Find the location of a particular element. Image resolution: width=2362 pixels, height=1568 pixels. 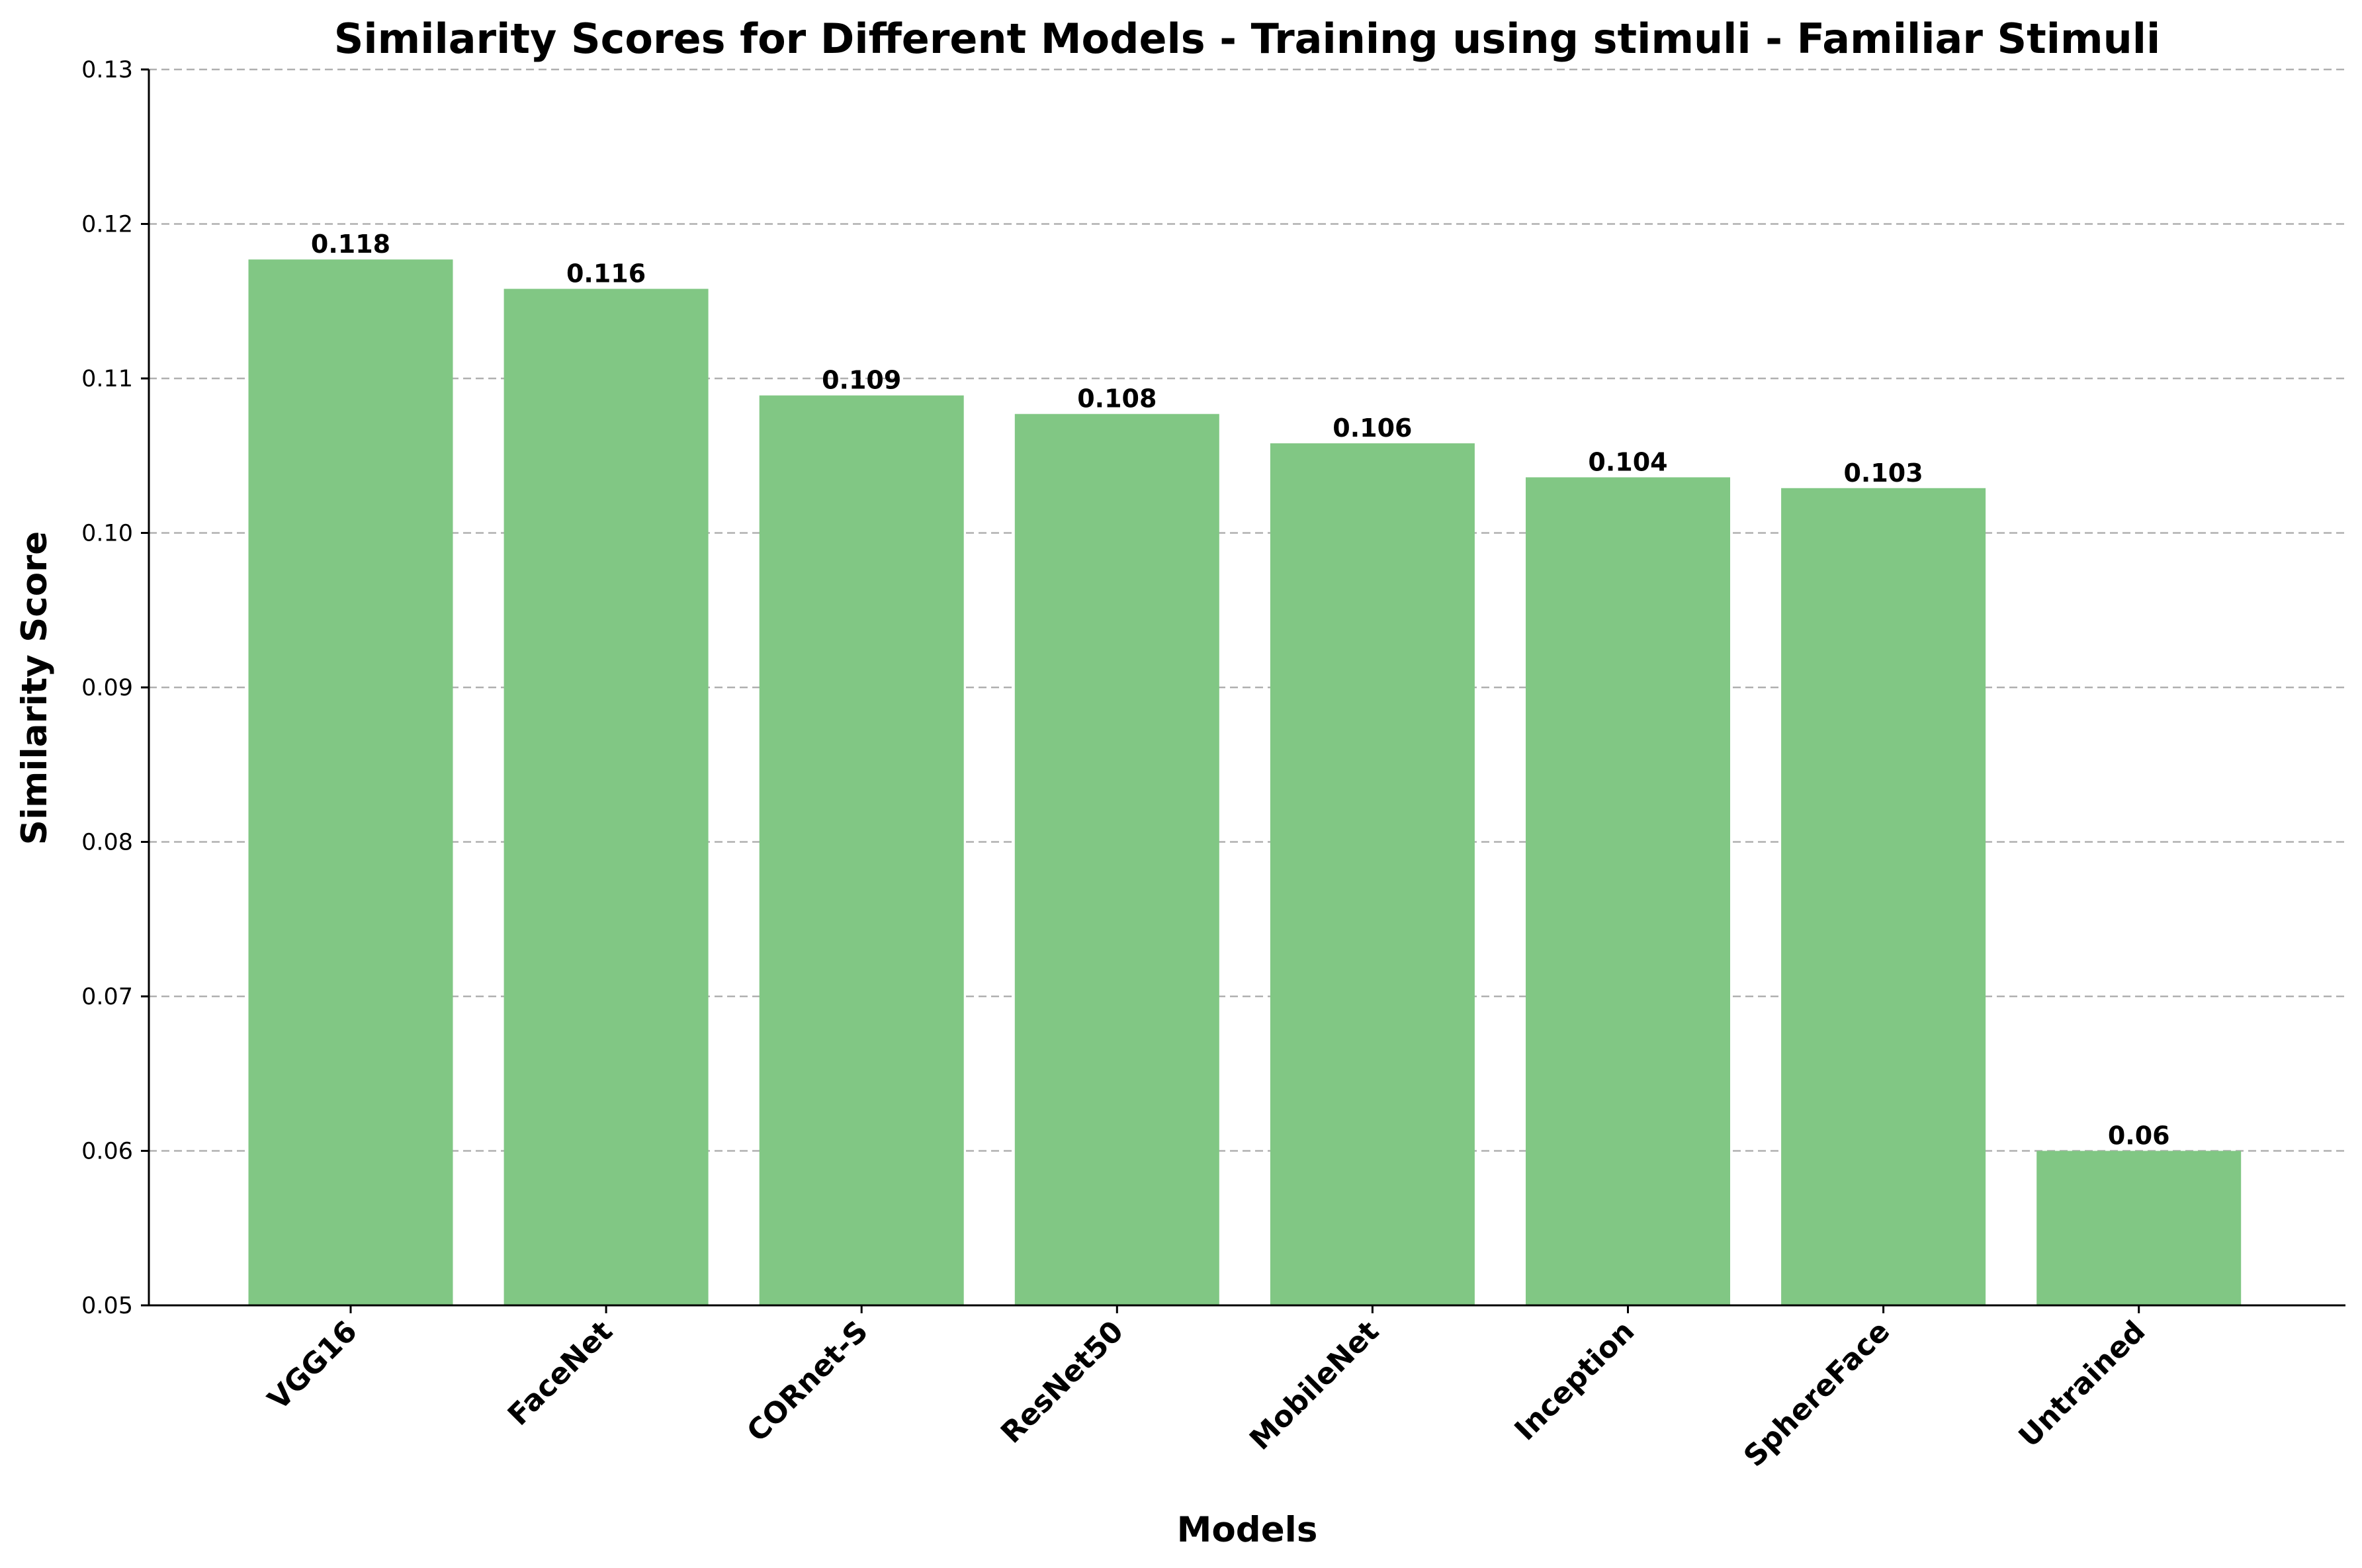

bar-facenet is located at coordinates (606, 797).